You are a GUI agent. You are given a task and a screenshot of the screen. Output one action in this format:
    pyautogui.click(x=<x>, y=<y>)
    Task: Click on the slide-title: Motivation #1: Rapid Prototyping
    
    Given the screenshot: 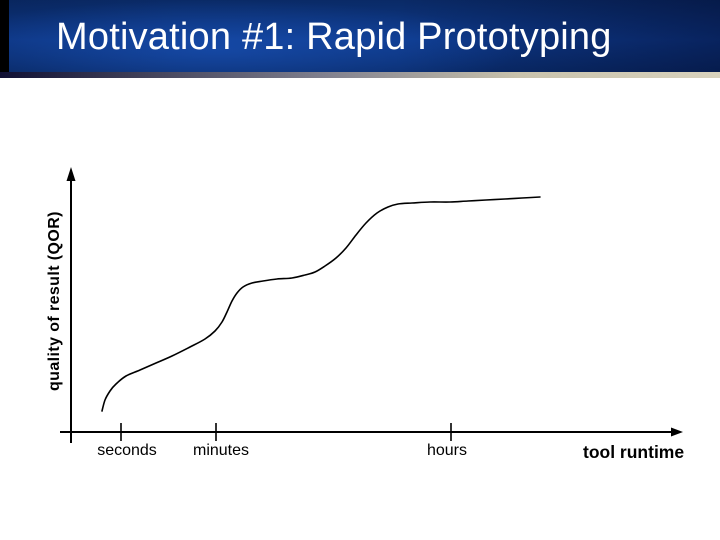 What is the action you would take?
    pyautogui.click(x=334, y=37)
    